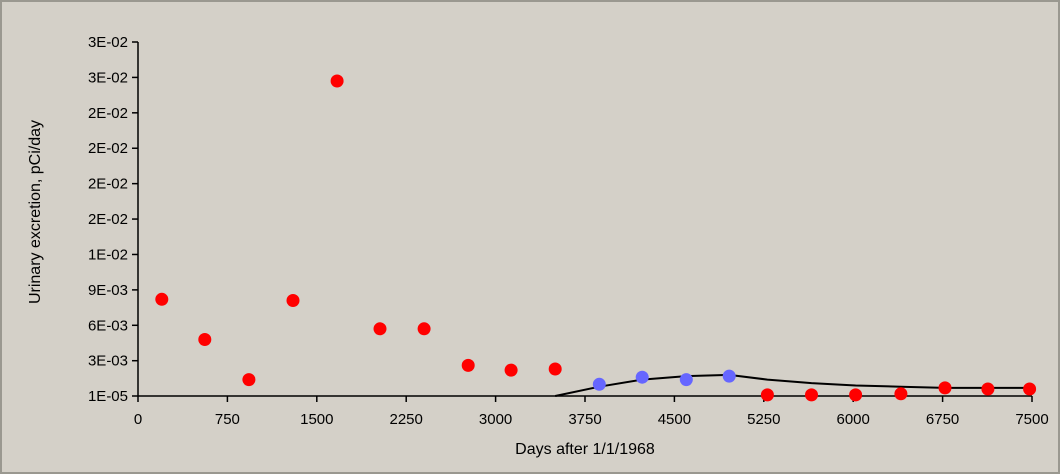 The height and width of the screenshot is (474, 1060). What do you see at coordinates (35, 212) in the screenshot?
I see `y-axis-title: Urinary excretion, pCi/day` at bounding box center [35, 212].